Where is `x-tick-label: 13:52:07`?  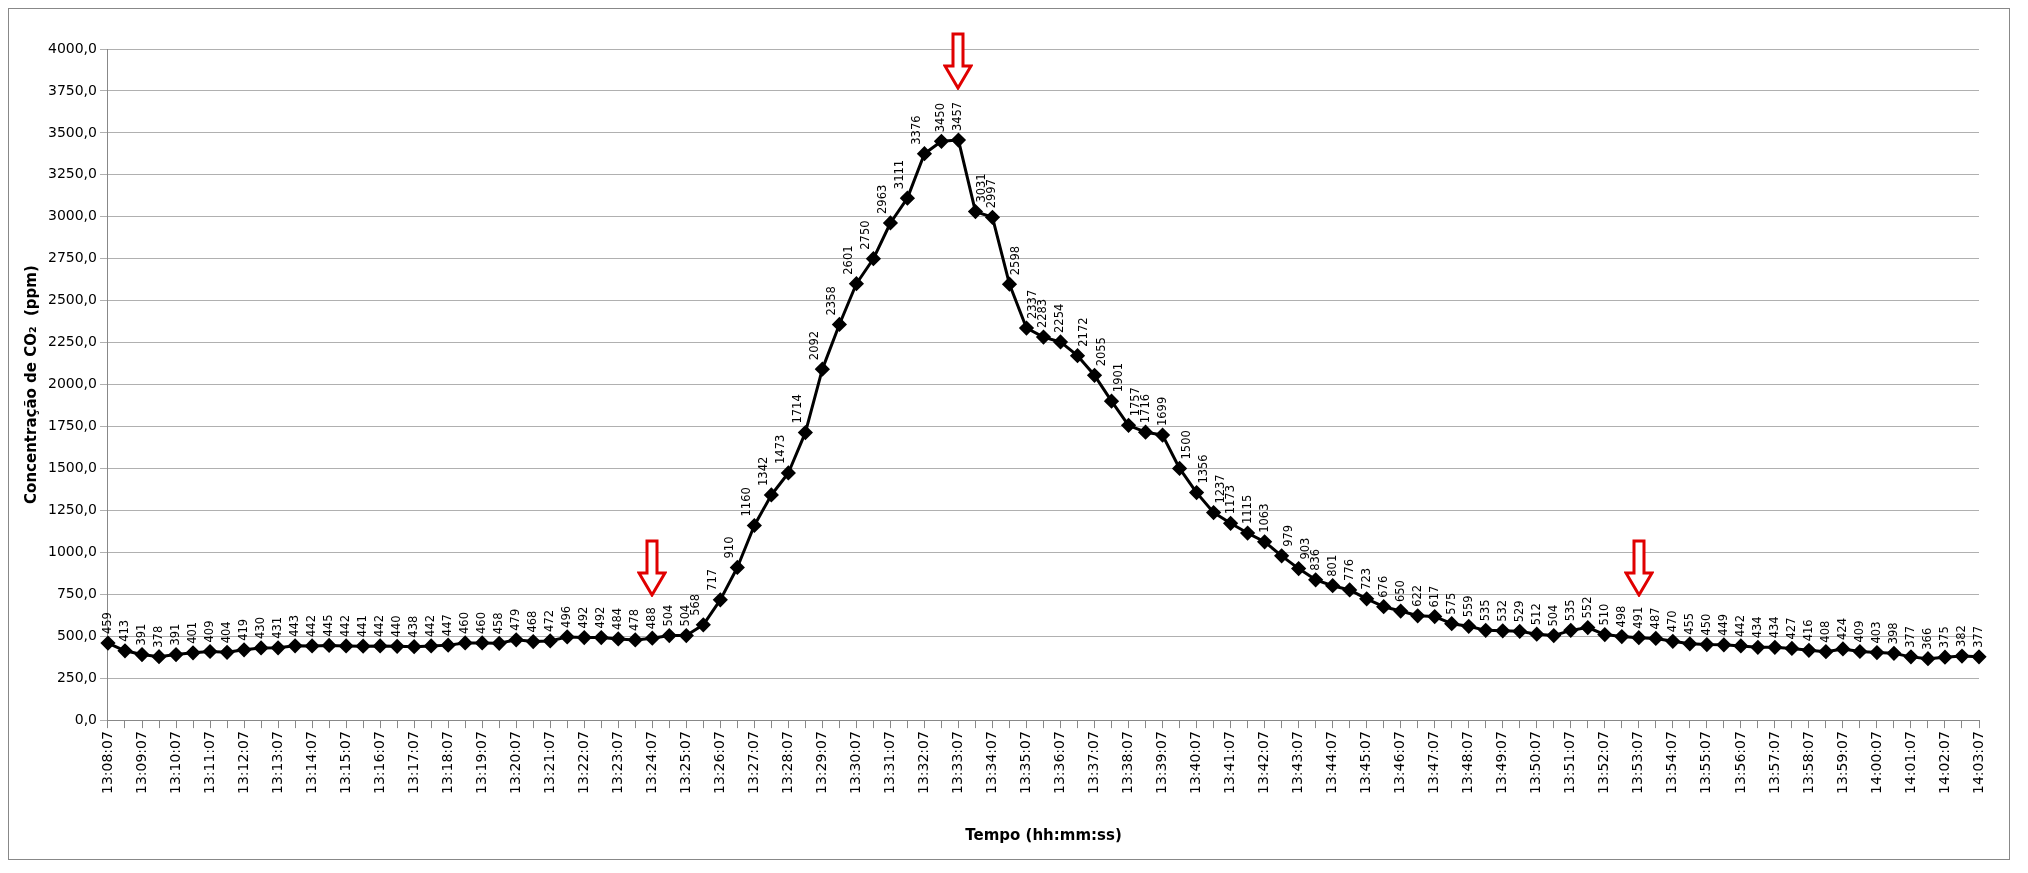
x-tick-label: 13:52:07 is located at coordinates (1603, 763).